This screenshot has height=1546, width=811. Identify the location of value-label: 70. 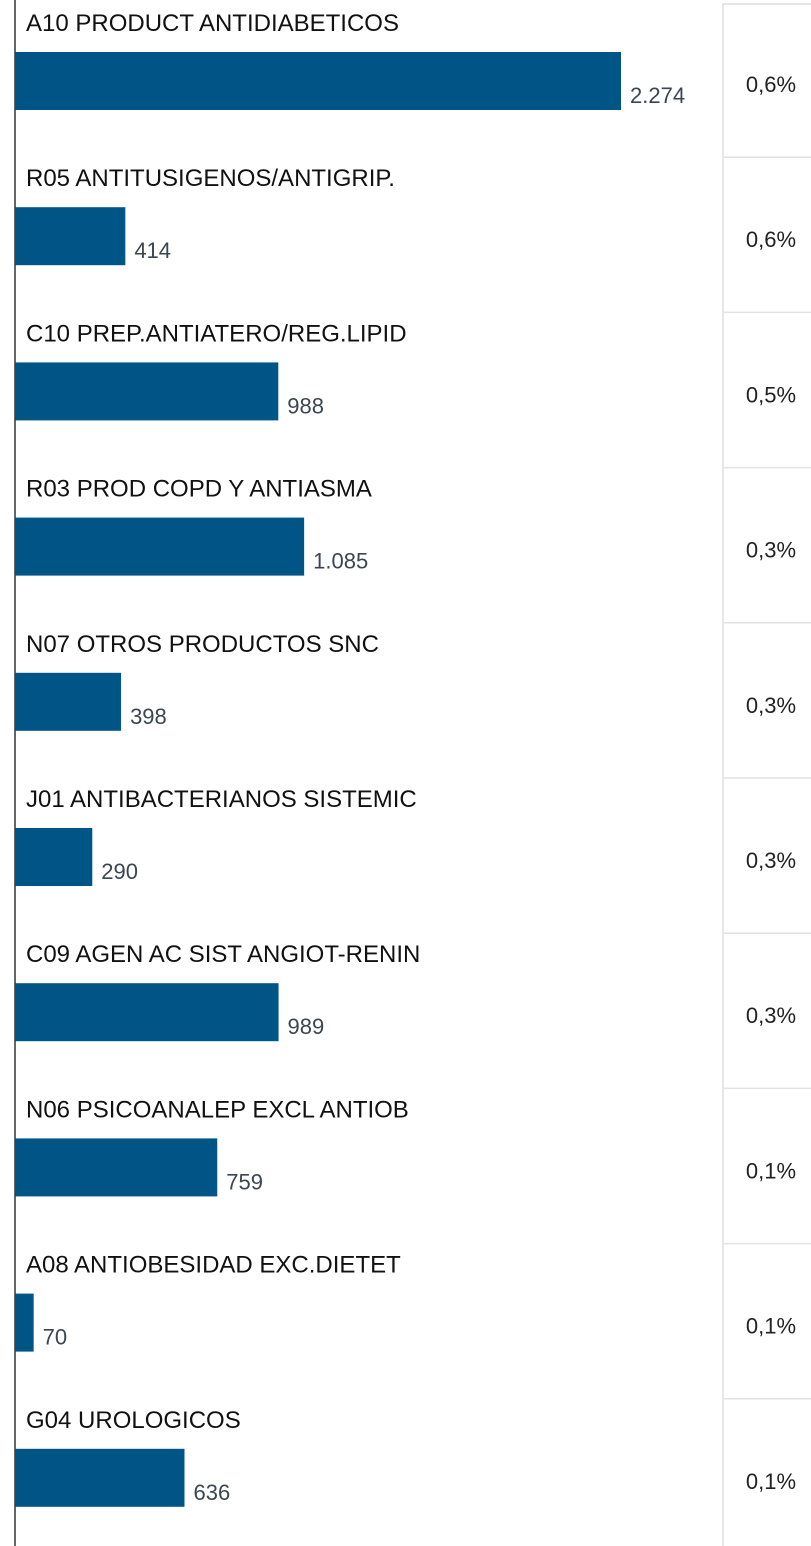
(55, 1337).